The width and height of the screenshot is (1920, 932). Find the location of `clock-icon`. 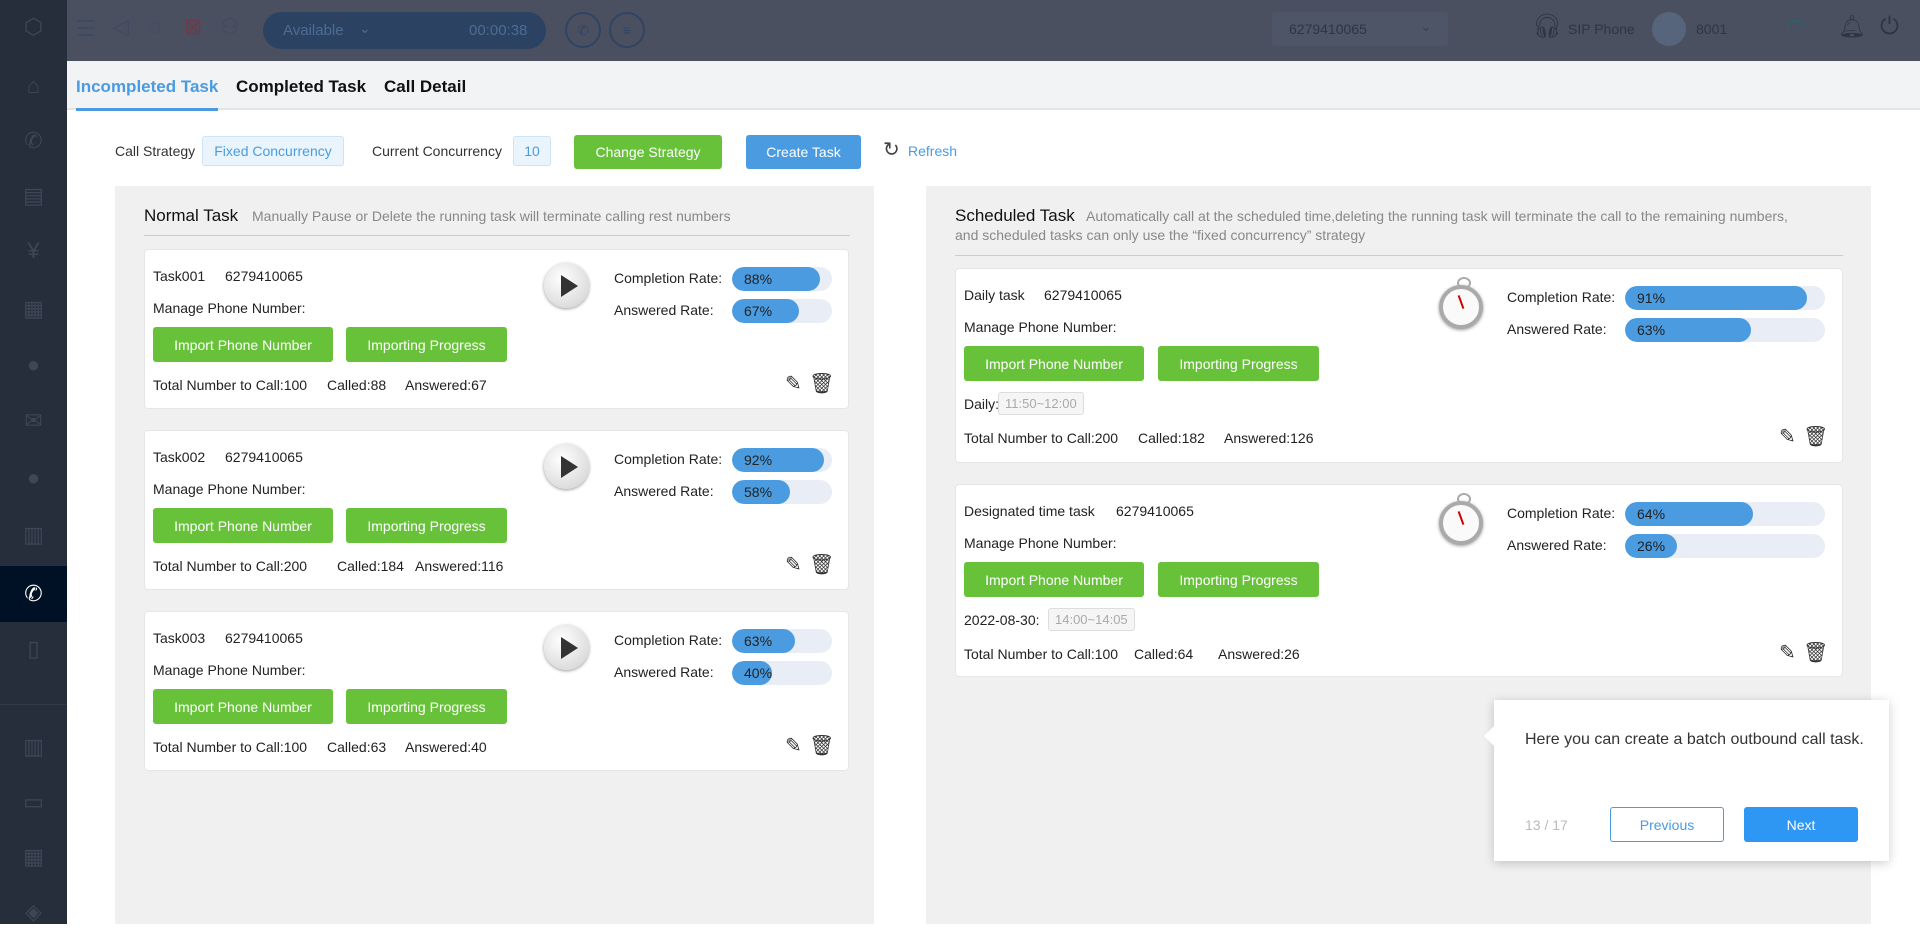

clock-icon is located at coordinates (1461, 303).